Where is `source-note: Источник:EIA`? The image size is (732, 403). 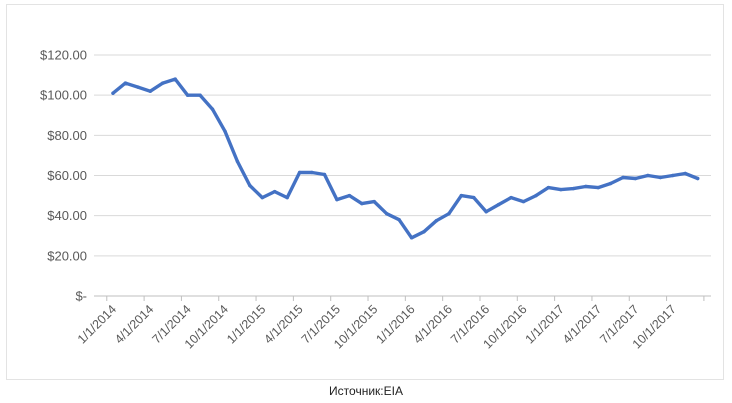 source-note: Источник:EIA is located at coordinates (366, 391).